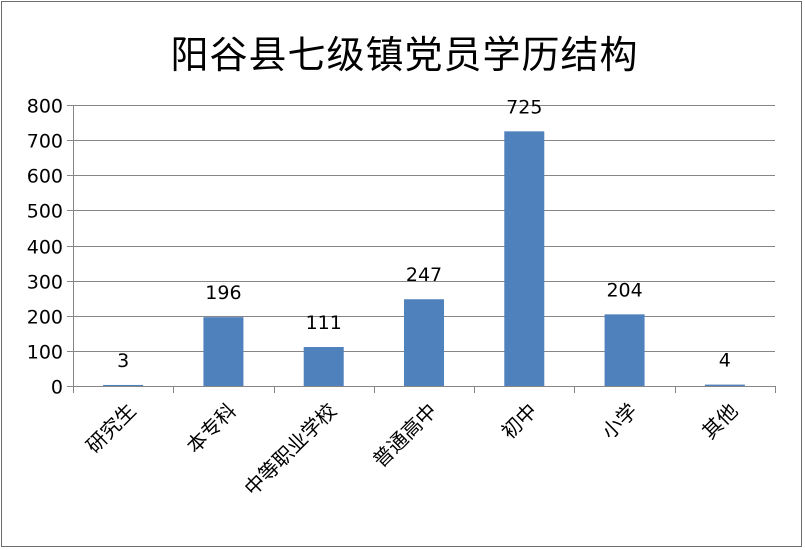 This screenshot has height=550, width=805. What do you see at coordinates (719, 421) in the screenshot?
I see `x-tick-label: 其他` at bounding box center [719, 421].